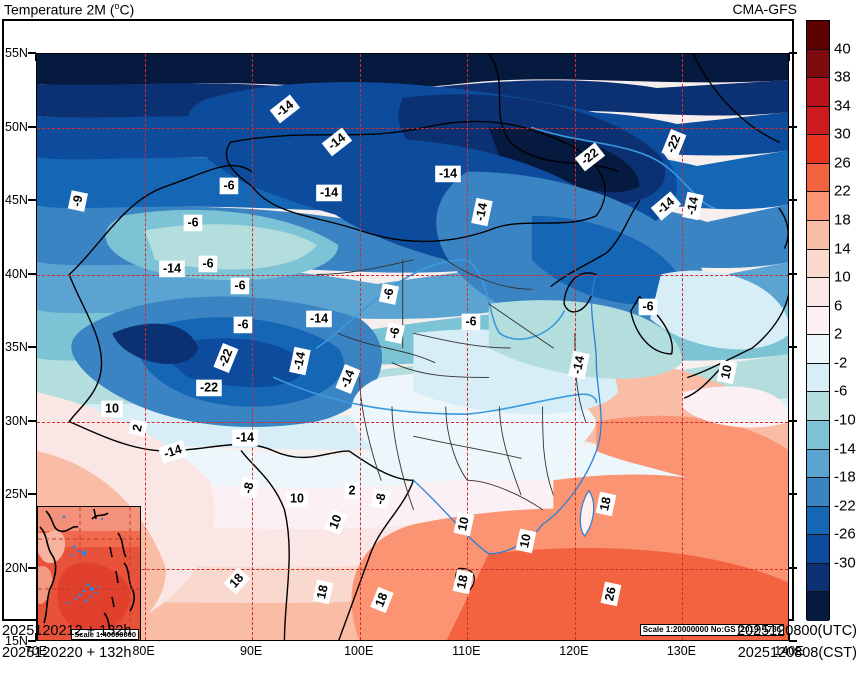 The height and width of the screenshot is (673, 859). What do you see at coordinates (16, 126) in the screenshot?
I see `lat-tick-label: 50N` at bounding box center [16, 126].